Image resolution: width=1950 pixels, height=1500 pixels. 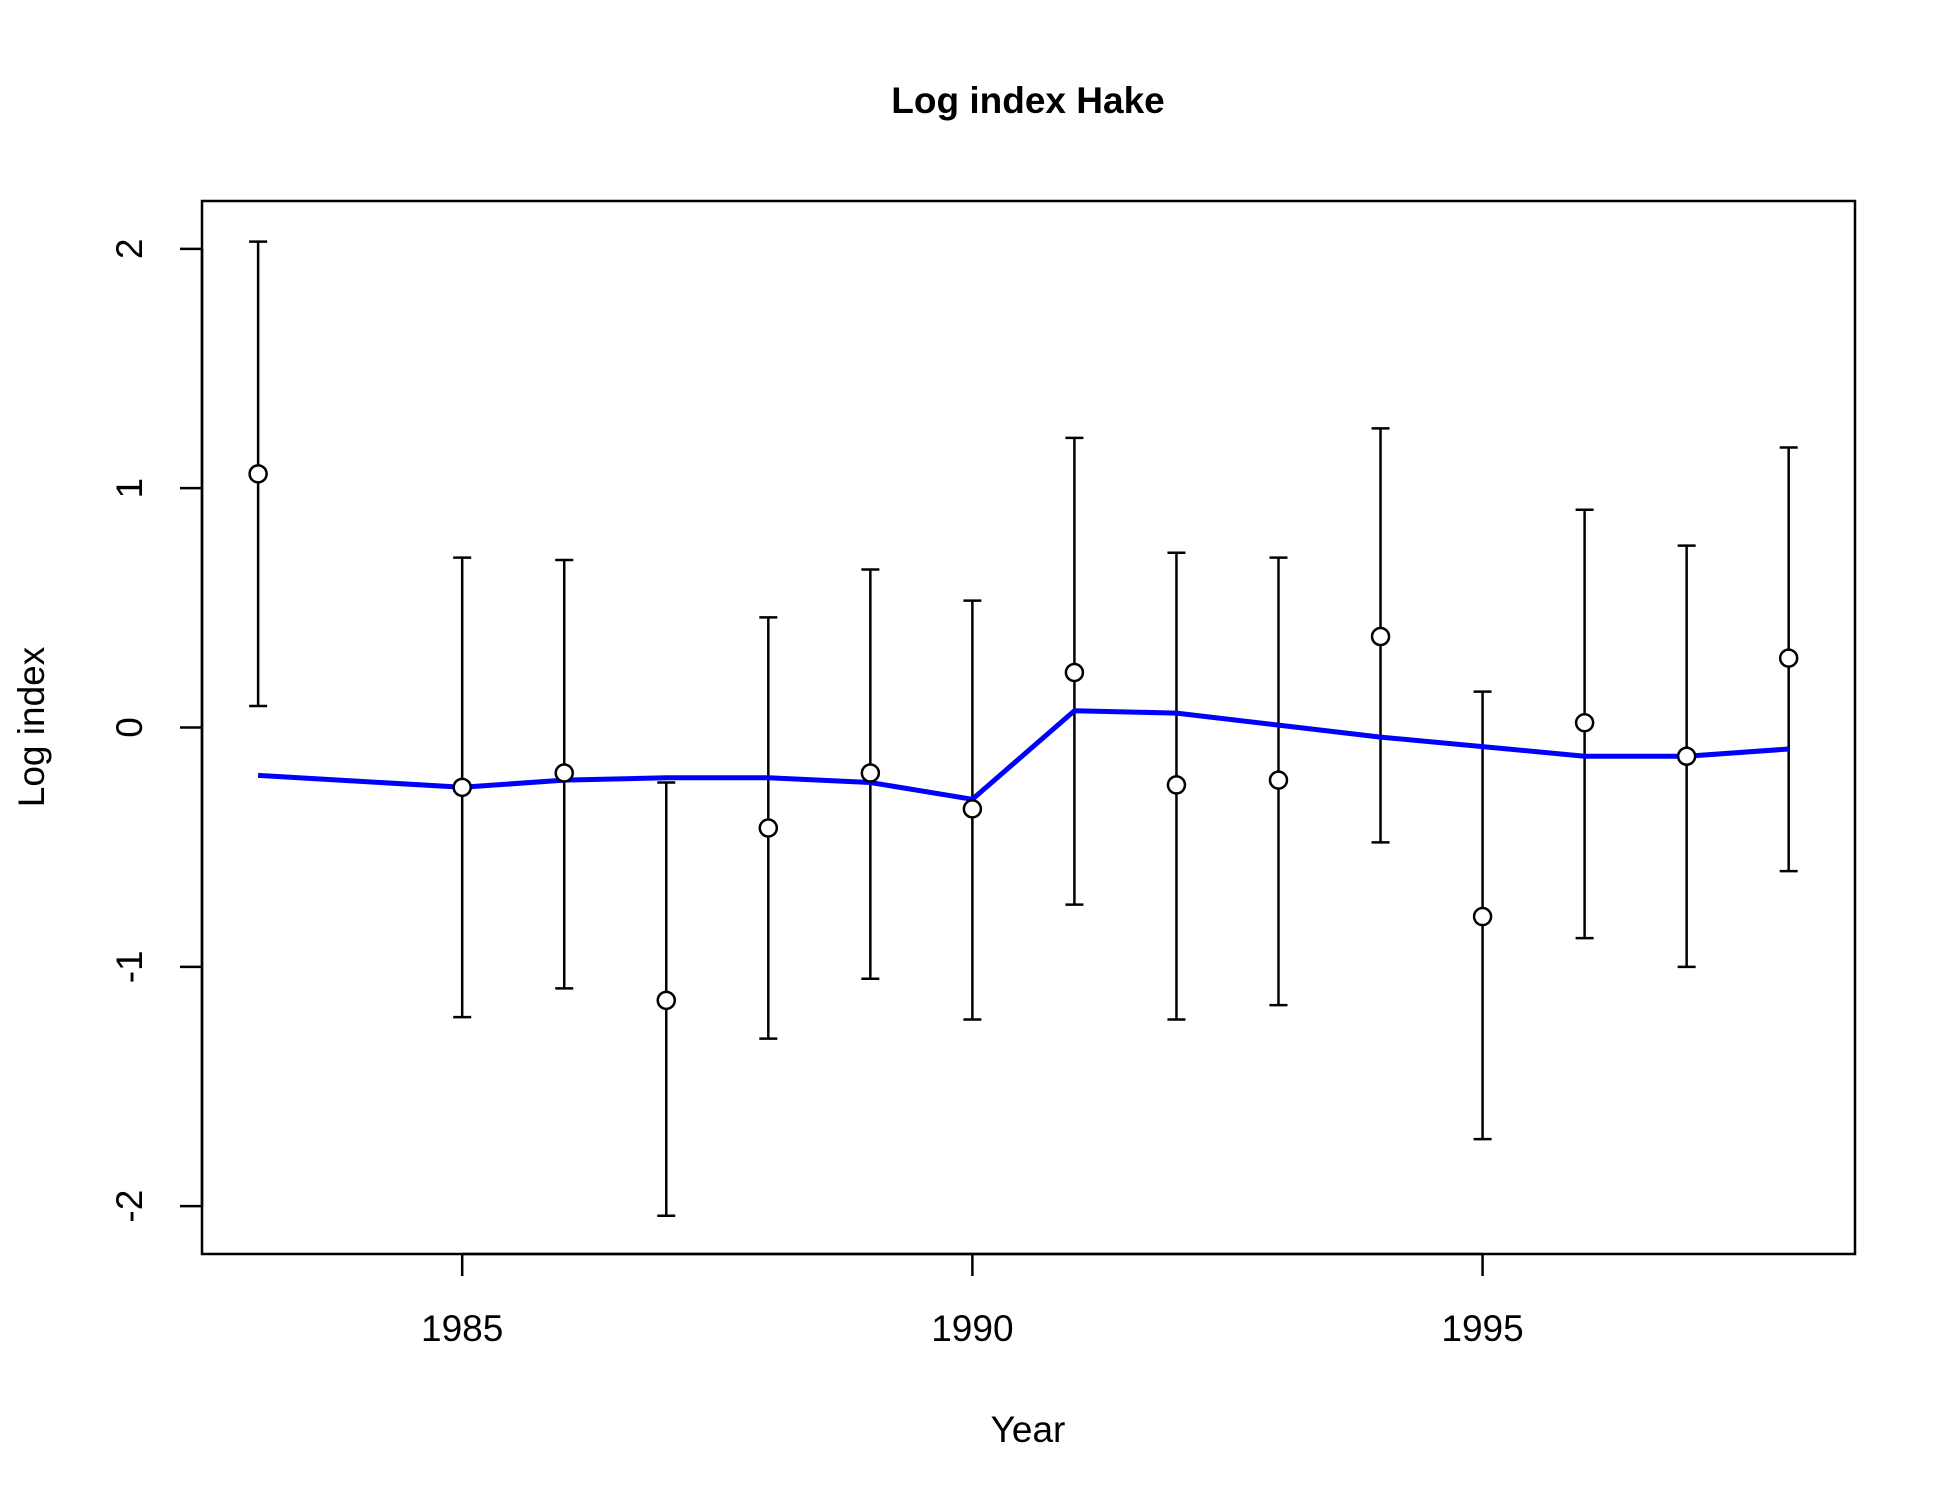 What do you see at coordinates (1482, 1328) in the screenshot?
I see `x-tick-label: 1995` at bounding box center [1482, 1328].